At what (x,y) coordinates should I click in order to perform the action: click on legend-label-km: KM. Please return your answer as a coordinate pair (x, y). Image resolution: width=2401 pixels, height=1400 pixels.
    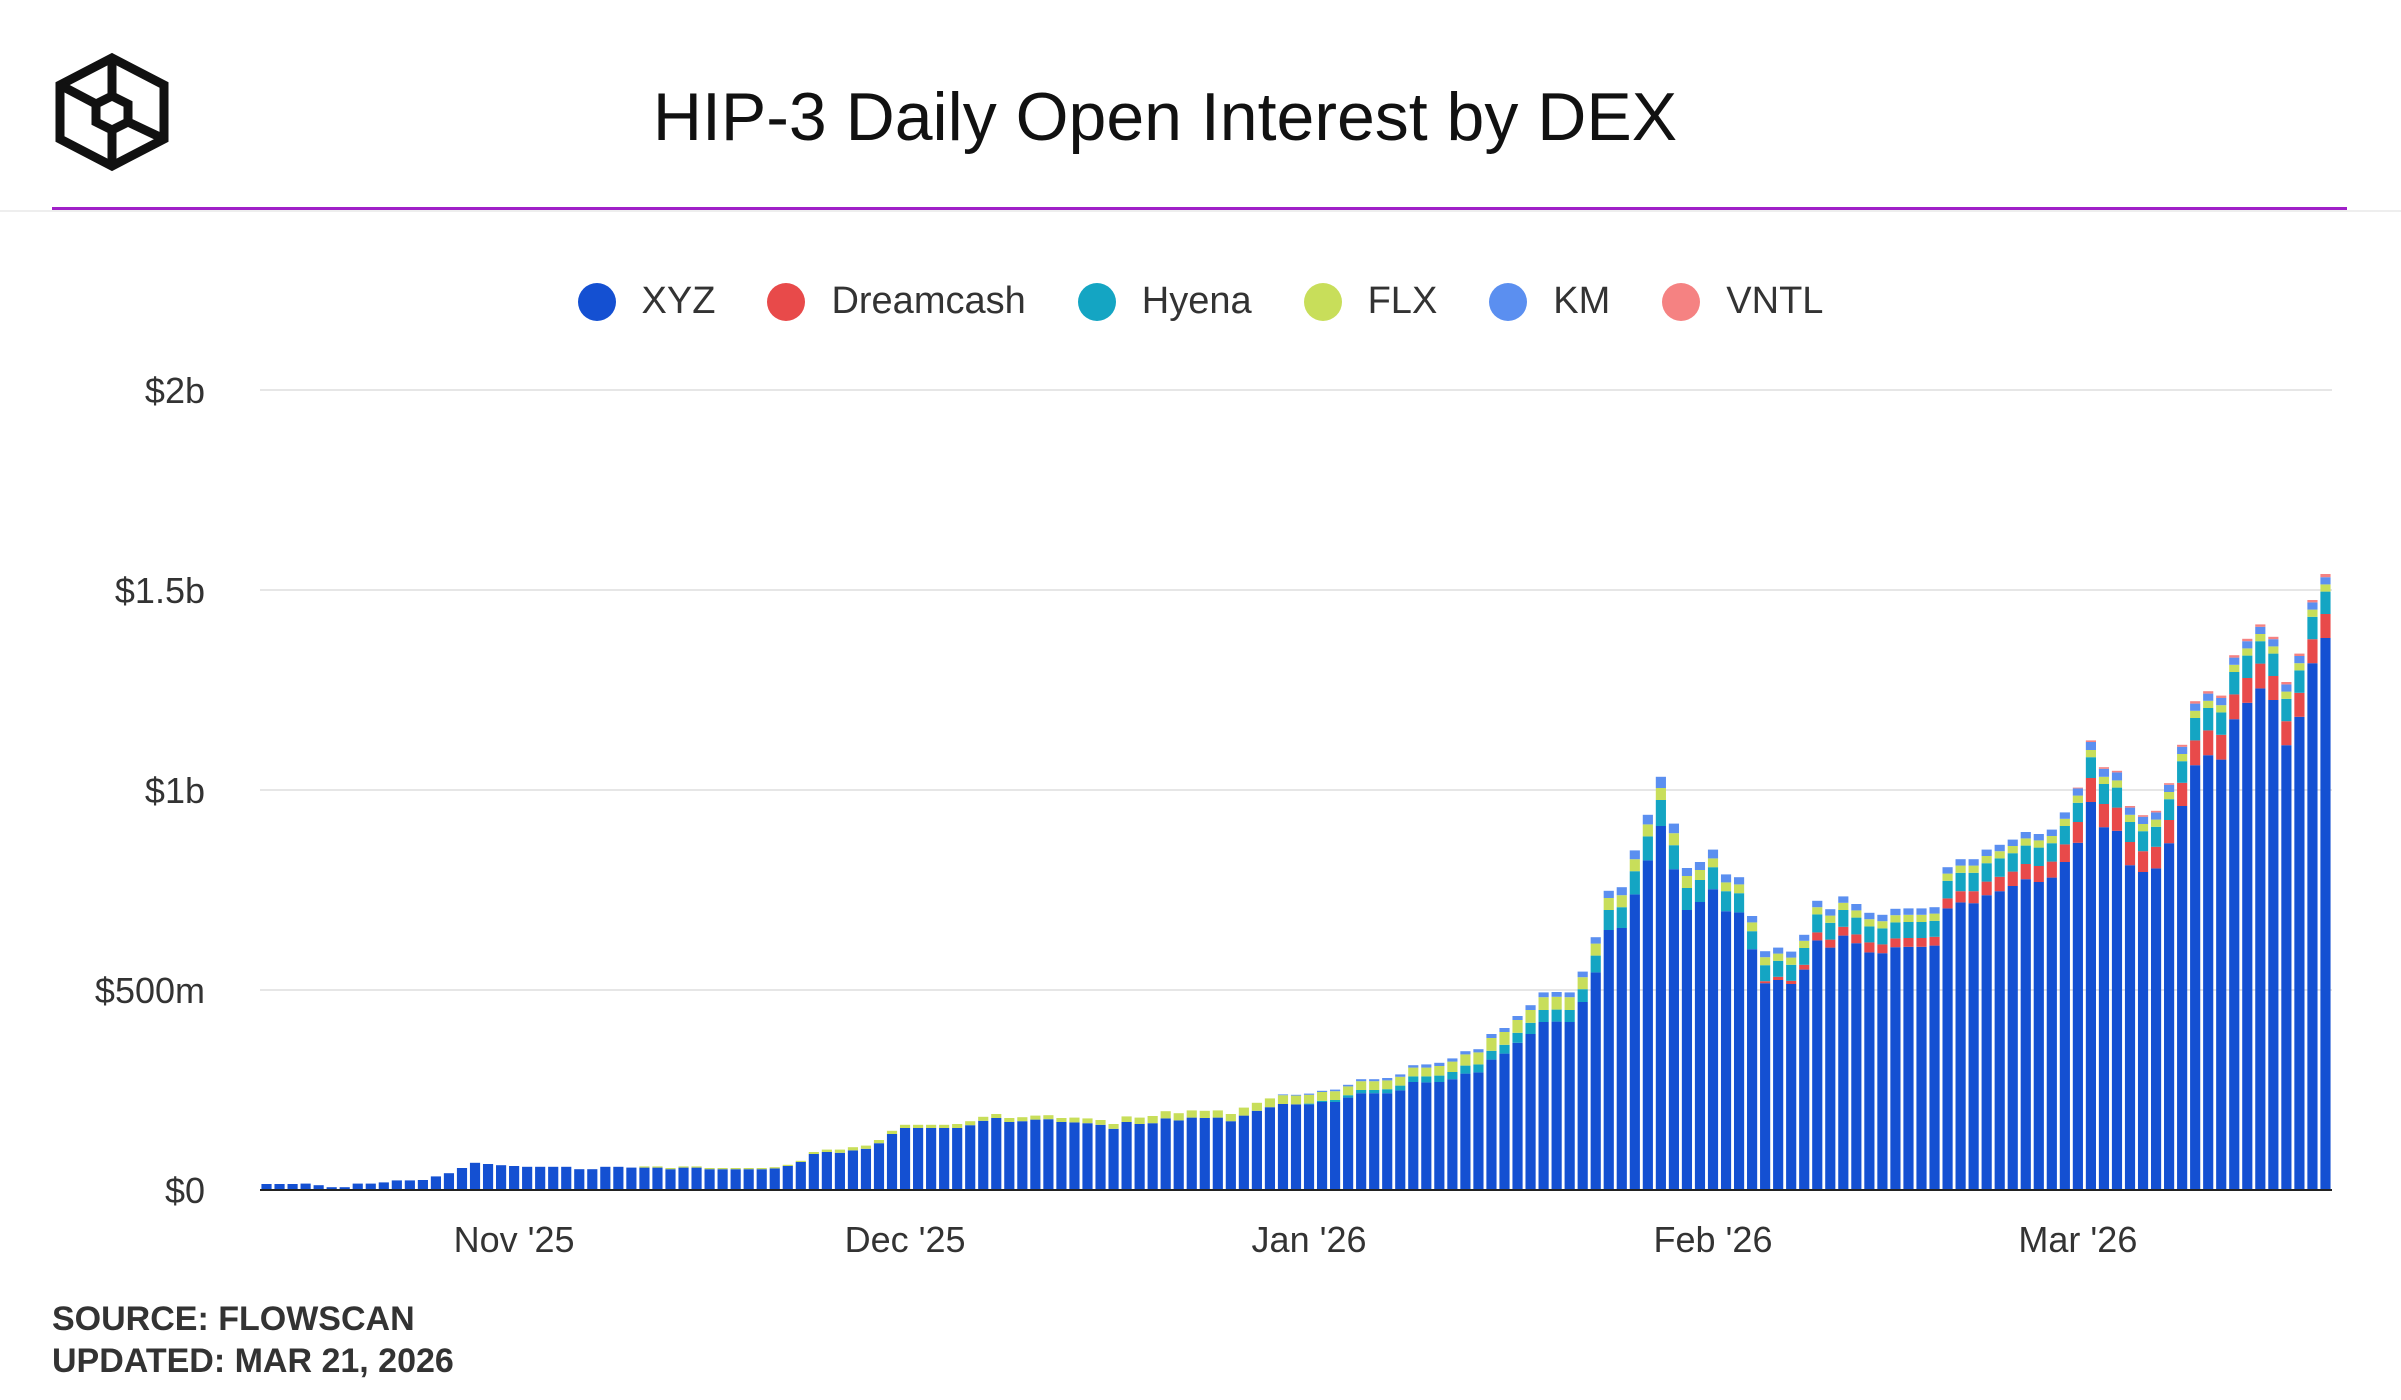
    Looking at the image, I should click on (1582, 301).